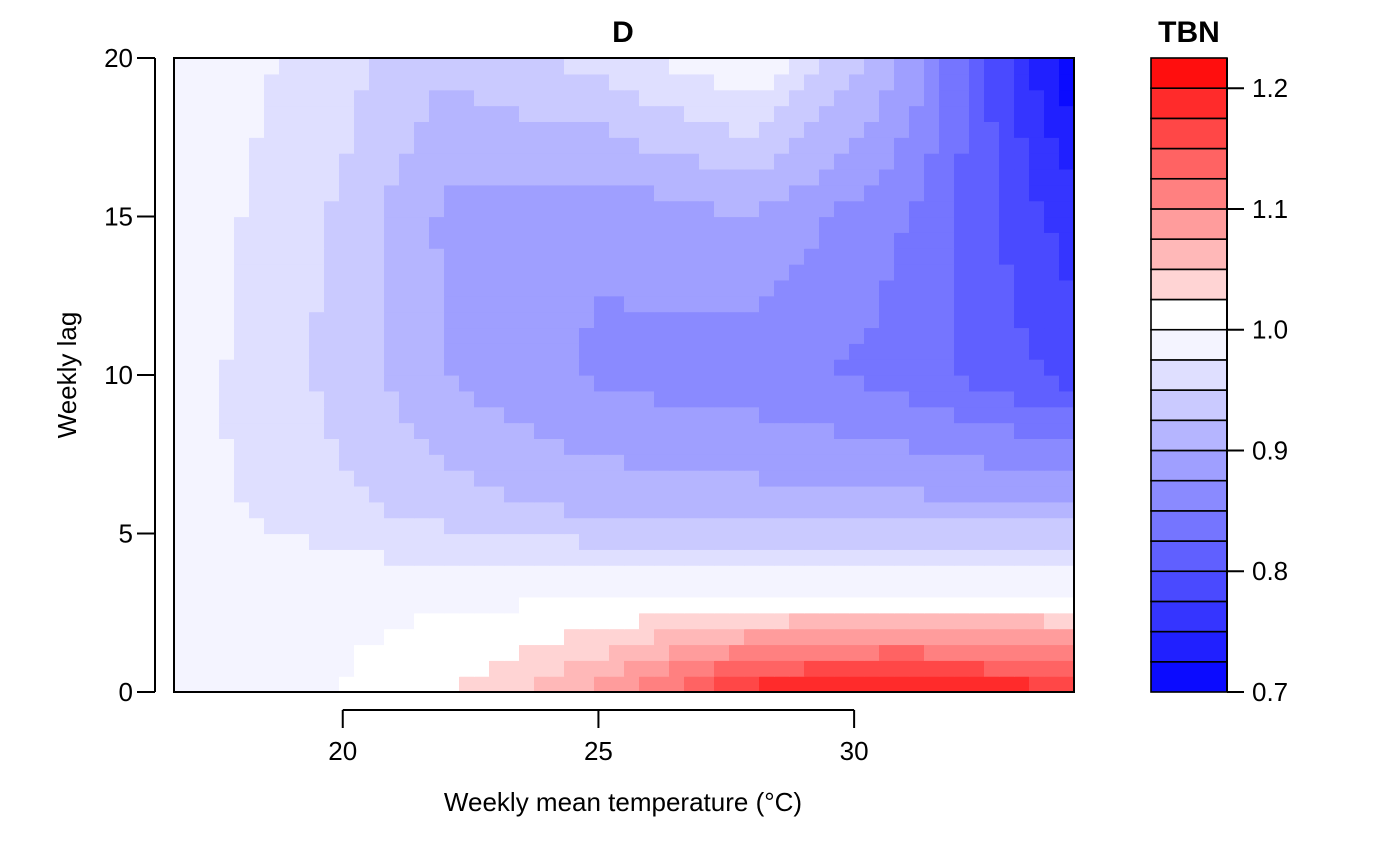 The width and height of the screenshot is (1400, 865). What do you see at coordinates (1189, 32) in the screenshot?
I see `legend-title: TBN` at bounding box center [1189, 32].